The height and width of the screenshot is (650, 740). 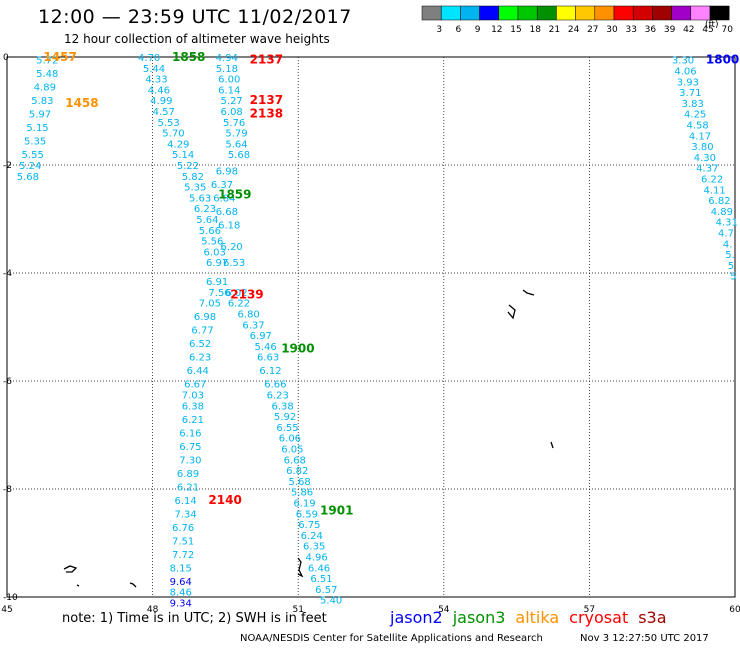 I want to click on wave-height-value: 5.48, so click(x=47, y=74).